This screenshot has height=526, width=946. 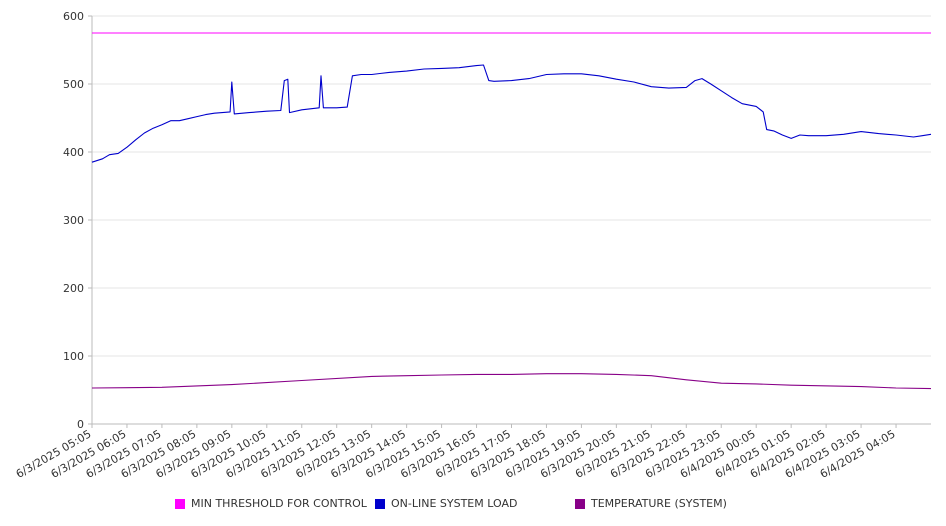 I want to click on legend-label-load: ON-LINE SYSTEM LOAD, so click(x=454, y=503).